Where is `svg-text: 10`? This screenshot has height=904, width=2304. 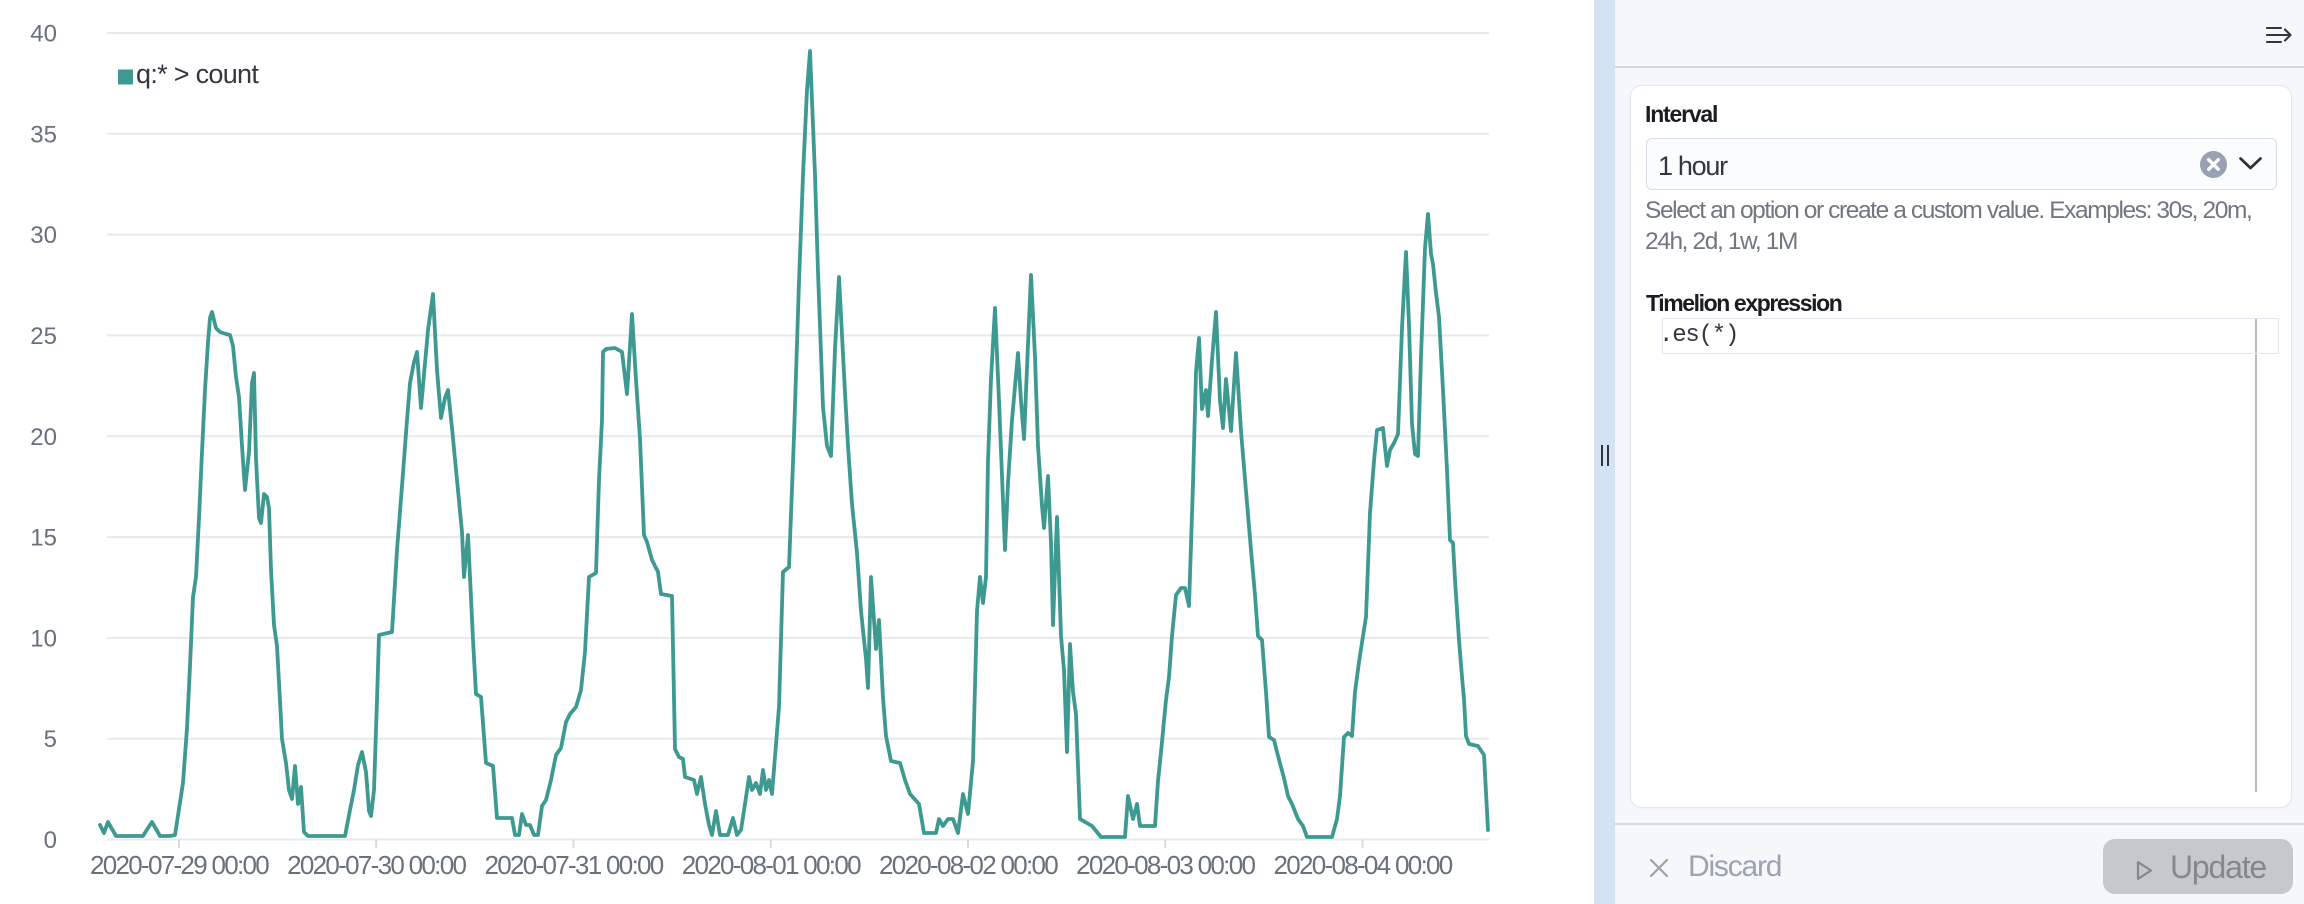 svg-text: 10 is located at coordinates (43, 638).